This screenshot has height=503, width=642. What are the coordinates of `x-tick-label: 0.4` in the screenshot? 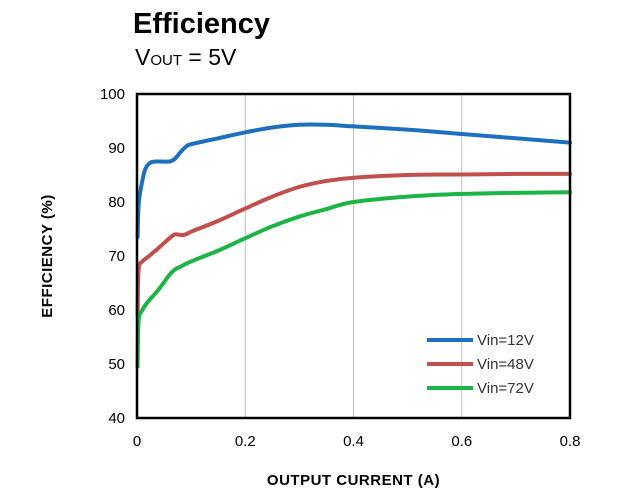 It's located at (353, 441).